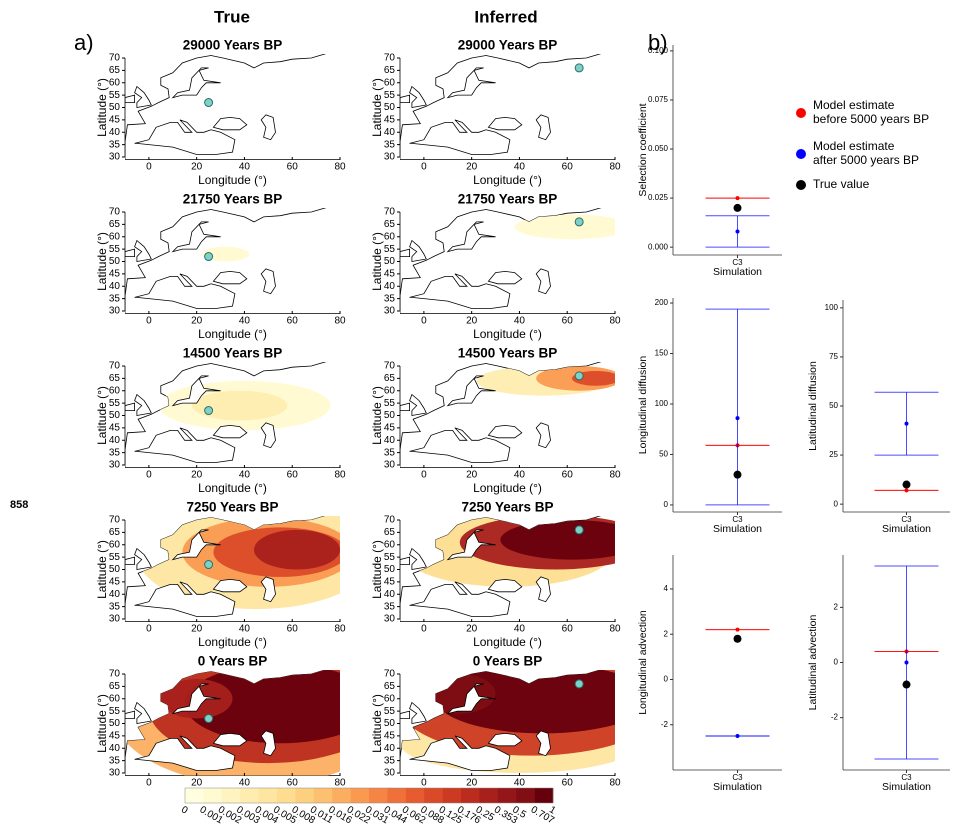  What do you see at coordinates (232, 16) in the screenshot?
I see `column-header: True` at bounding box center [232, 16].